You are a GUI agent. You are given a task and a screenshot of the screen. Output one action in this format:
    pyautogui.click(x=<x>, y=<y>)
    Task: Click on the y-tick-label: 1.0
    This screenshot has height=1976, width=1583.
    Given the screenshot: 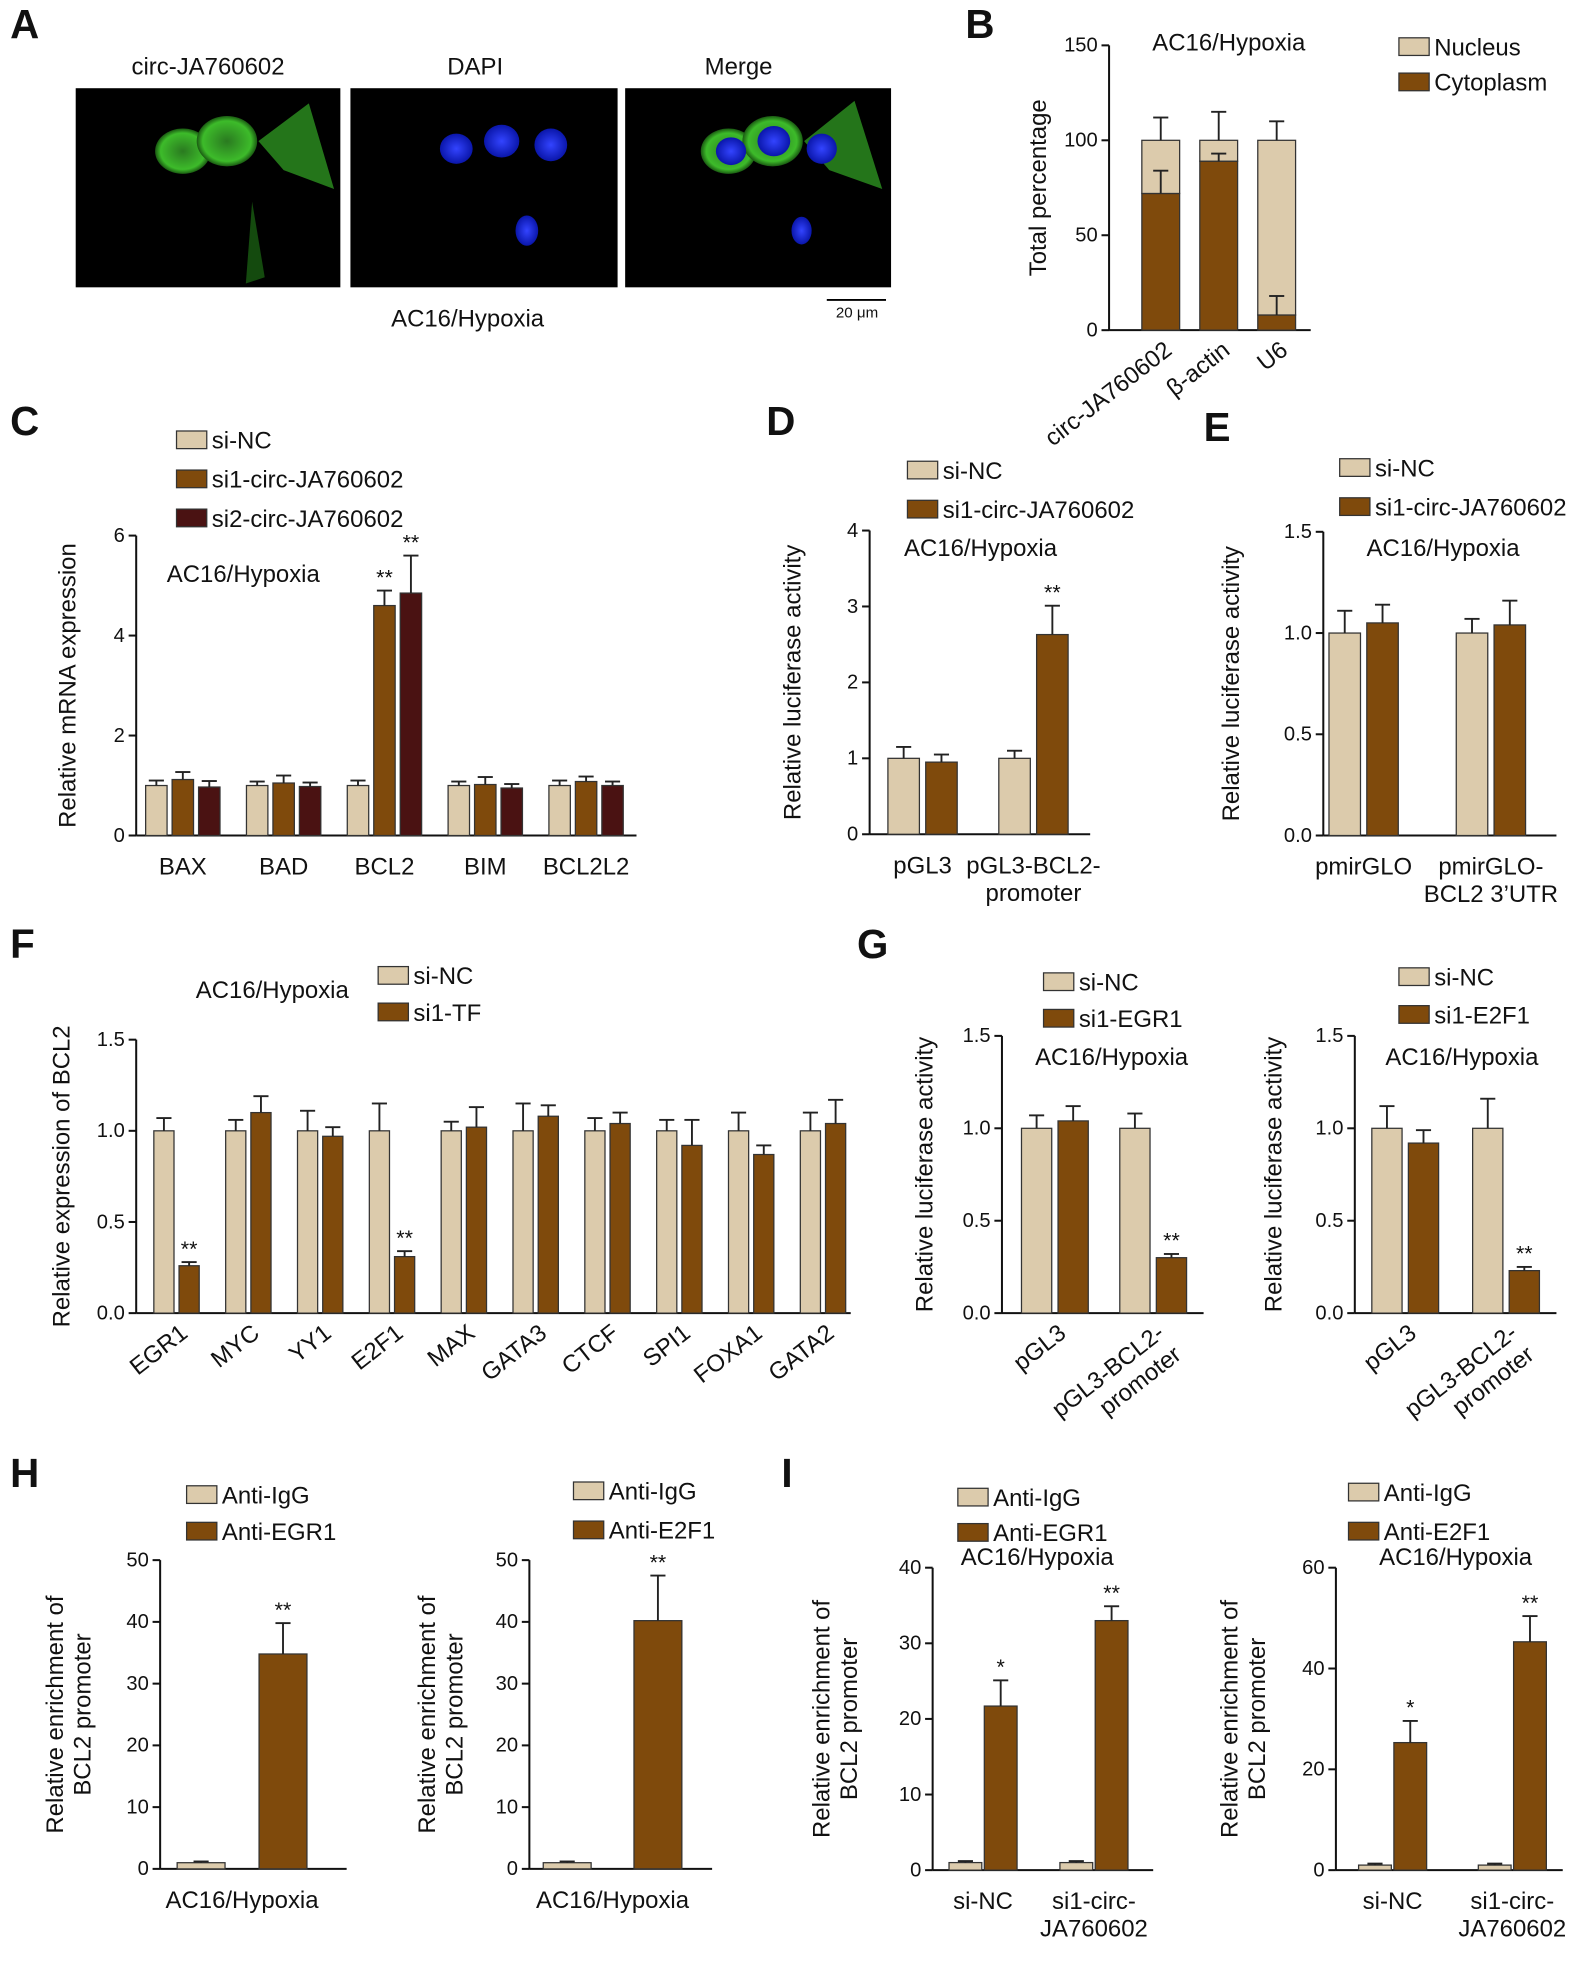 What is the action you would take?
    pyautogui.click(x=1298, y=633)
    